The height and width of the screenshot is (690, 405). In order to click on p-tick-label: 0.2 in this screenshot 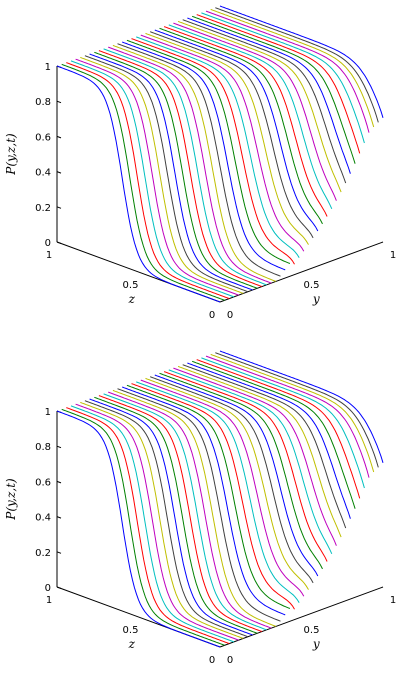, I will do `click(43, 553)`.